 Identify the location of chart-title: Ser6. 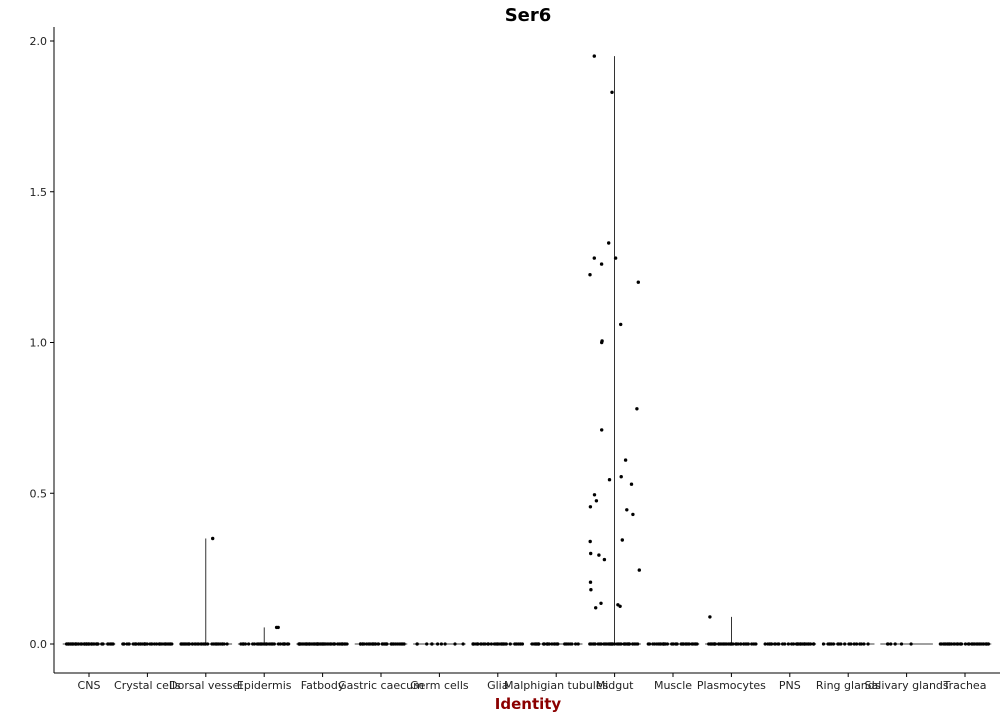
(528, 15).